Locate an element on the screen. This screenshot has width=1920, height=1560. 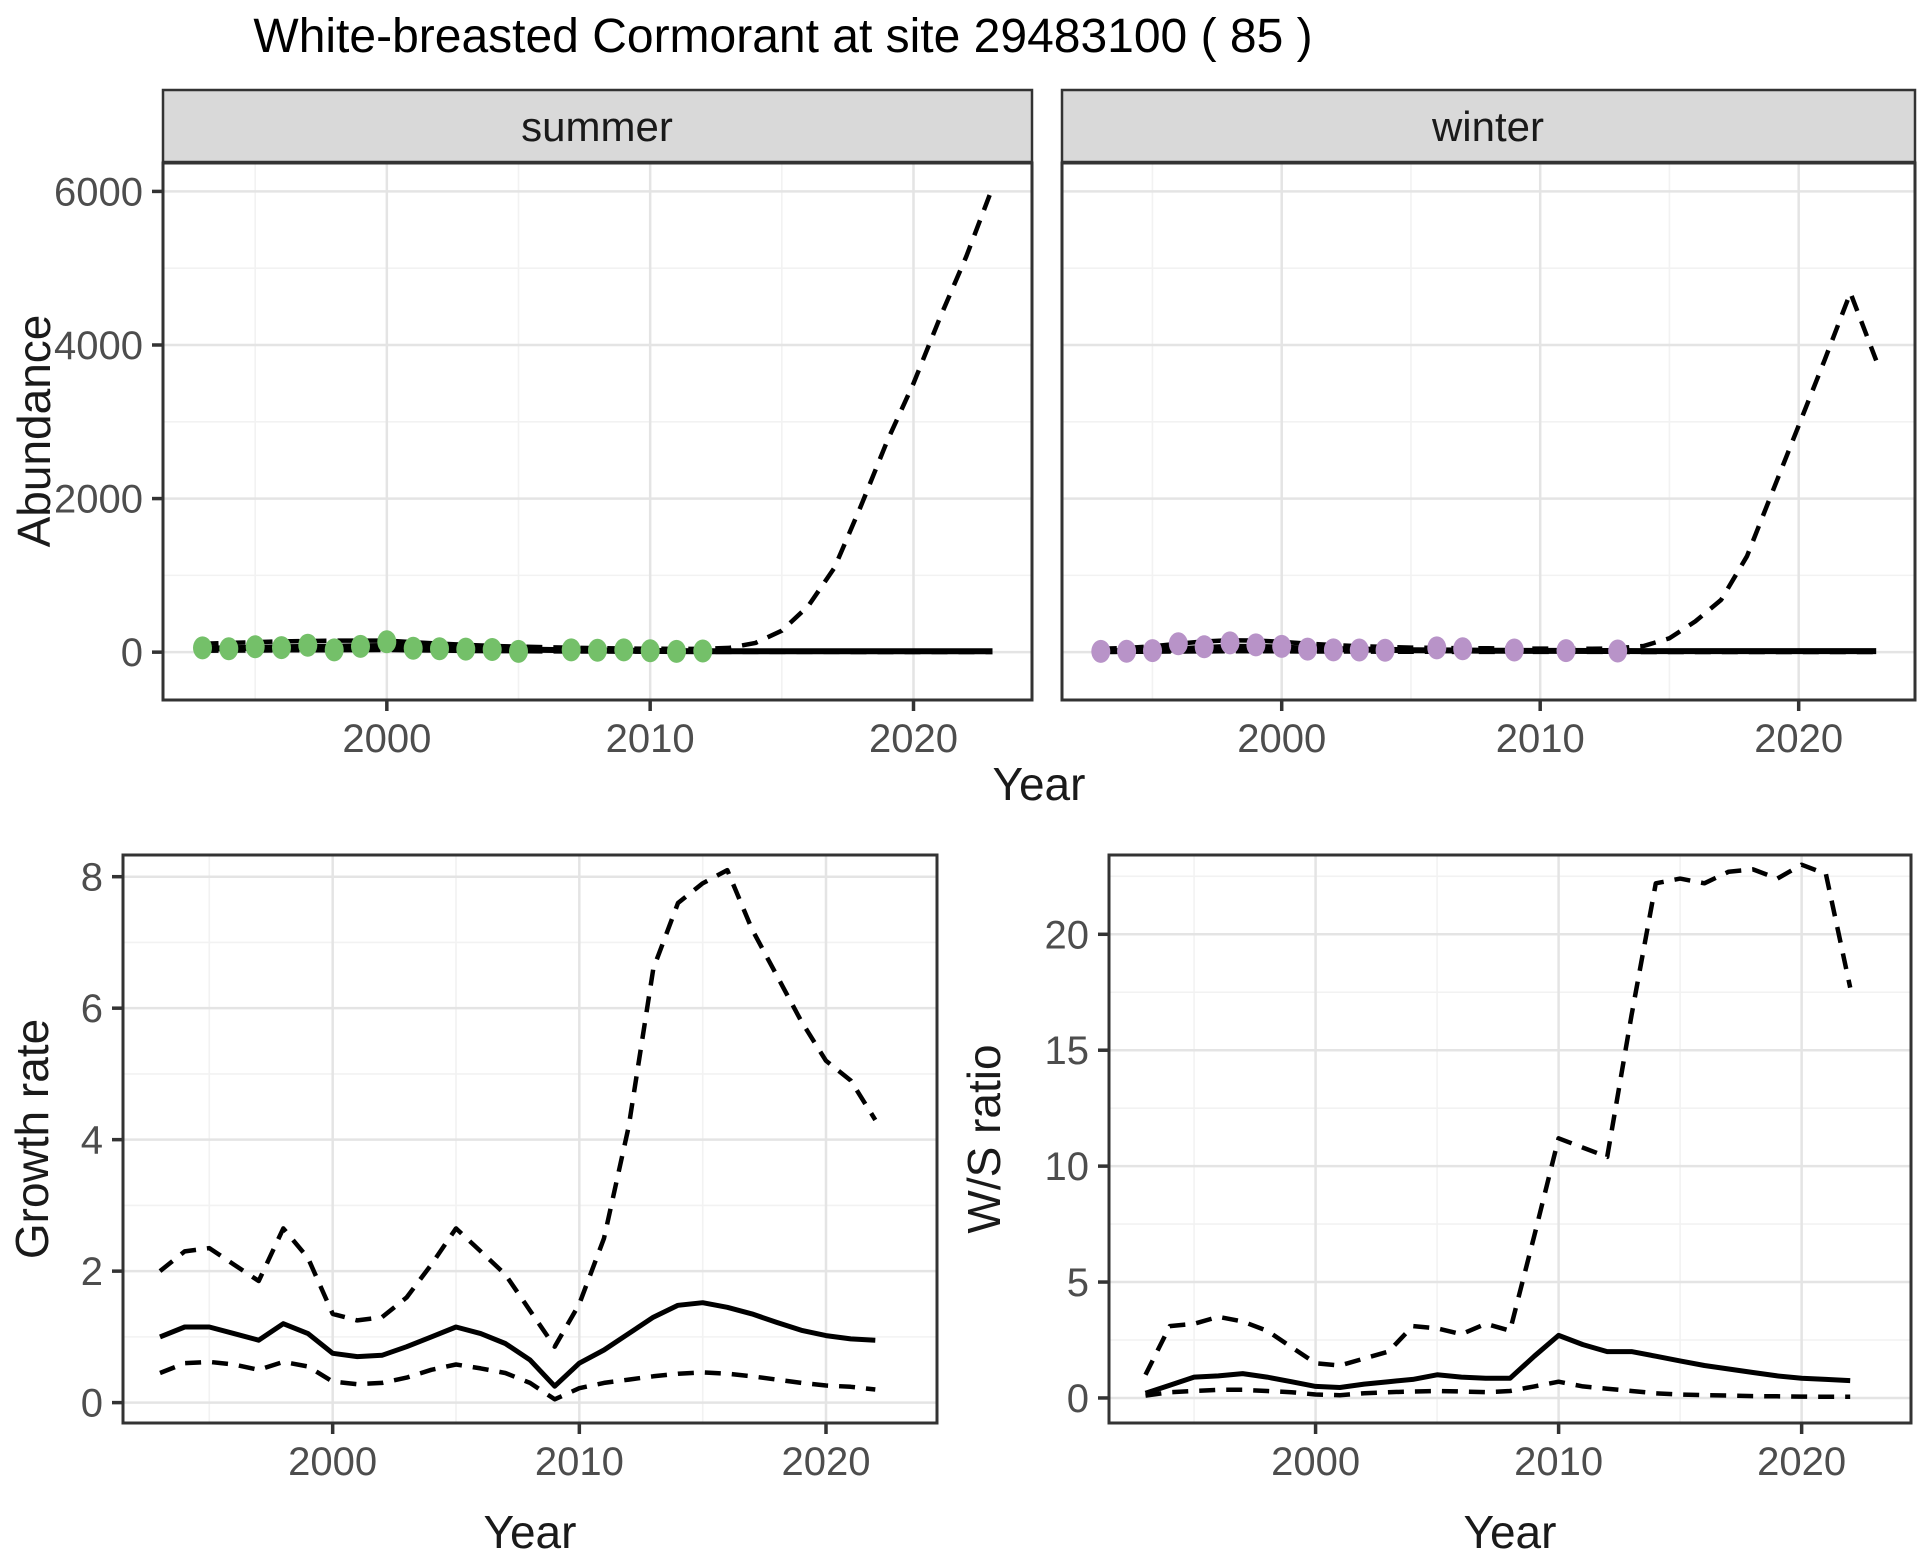
facet-strip-winter-bg is located at coordinates (1488, 126).